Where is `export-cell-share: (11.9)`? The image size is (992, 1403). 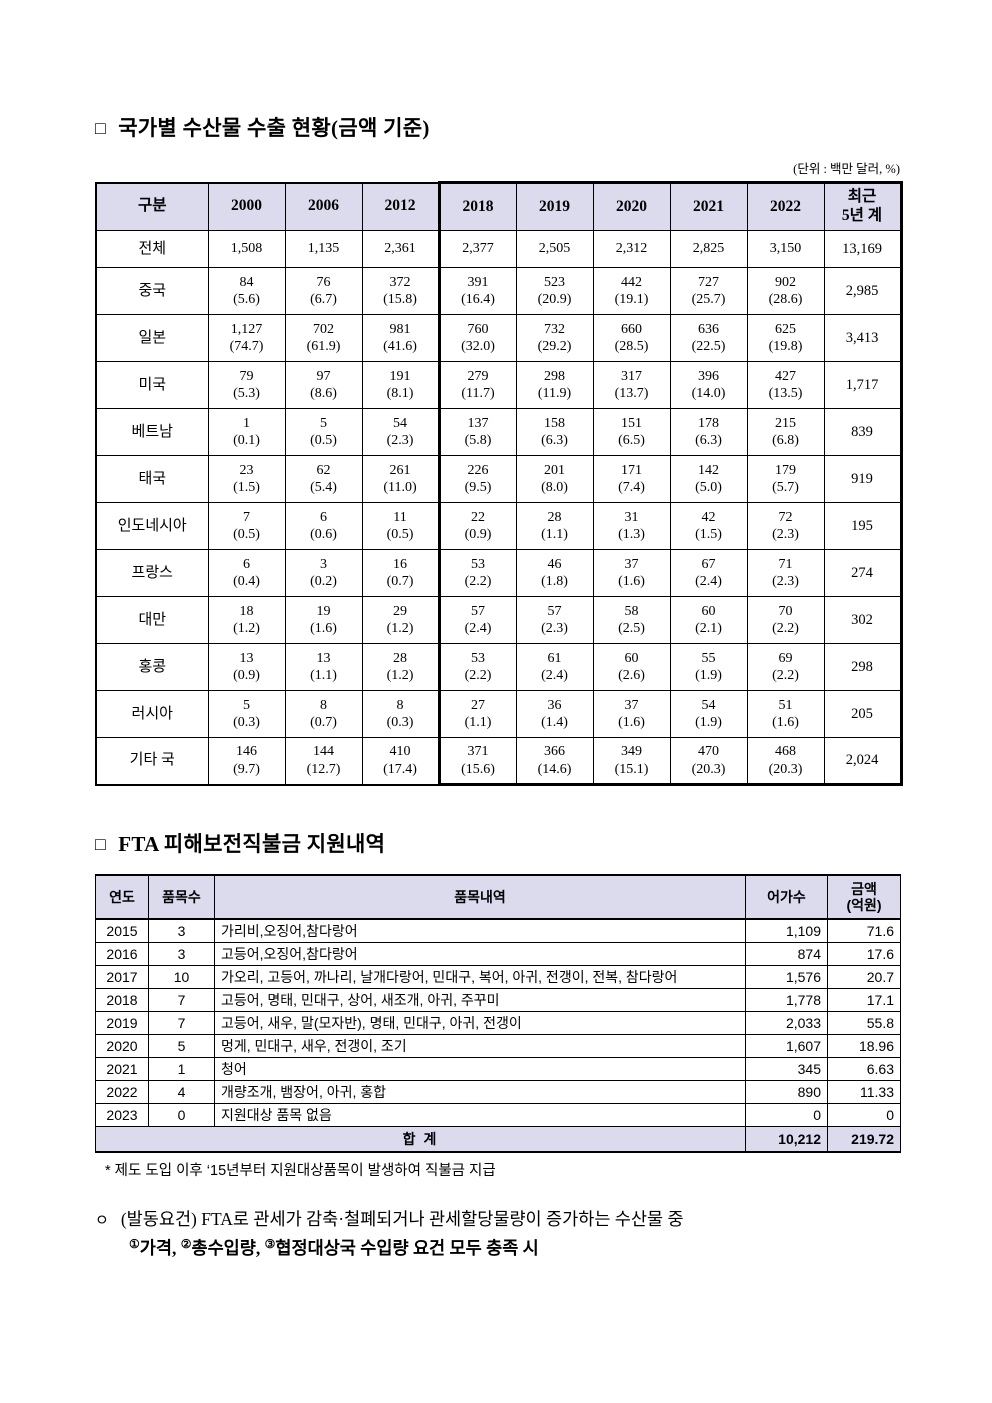
export-cell-share: (11.9) is located at coordinates (554, 393).